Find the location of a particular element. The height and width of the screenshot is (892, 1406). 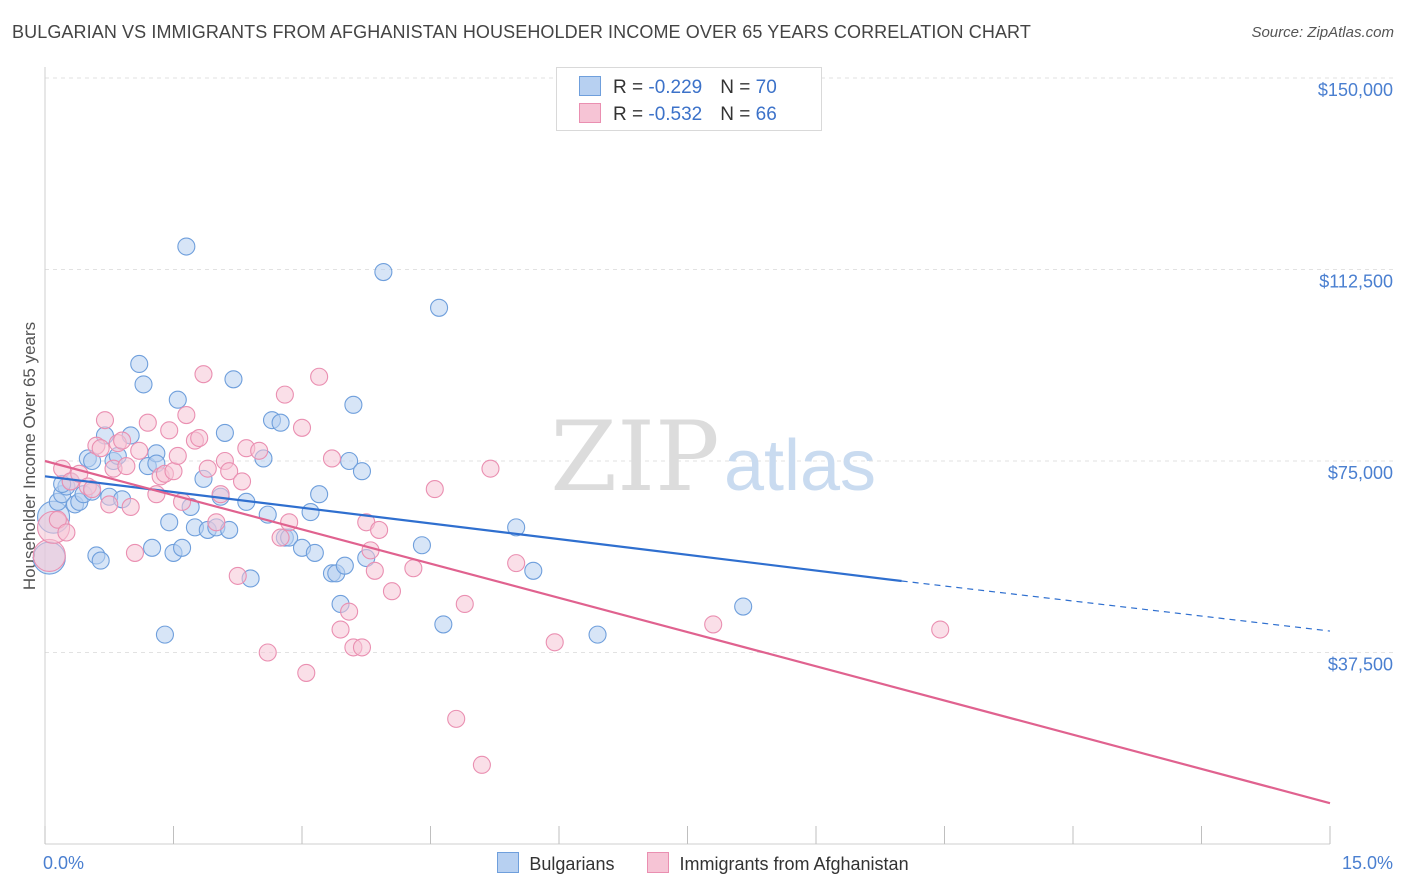

r-label: R = is located at coordinates (631, 87).